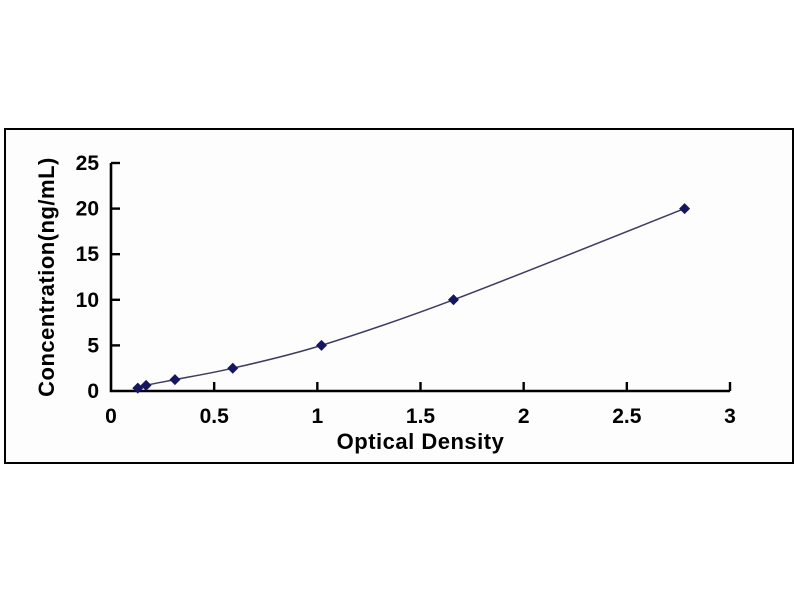  What do you see at coordinates (88, 163) in the screenshot?
I see `y-tick-label: 25` at bounding box center [88, 163].